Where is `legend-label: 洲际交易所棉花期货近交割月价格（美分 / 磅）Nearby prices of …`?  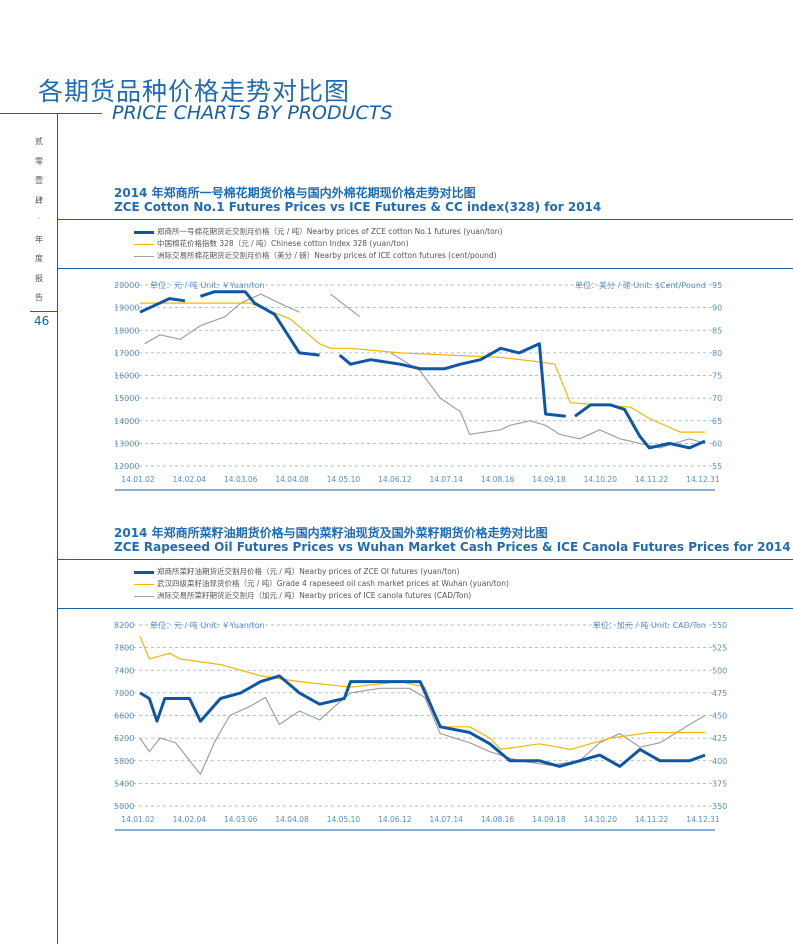 legend-label: 洲际交易所棉花期货近交割月价格（美分 / 磅）Nearby prices of … is located at coordinates (327, 255).